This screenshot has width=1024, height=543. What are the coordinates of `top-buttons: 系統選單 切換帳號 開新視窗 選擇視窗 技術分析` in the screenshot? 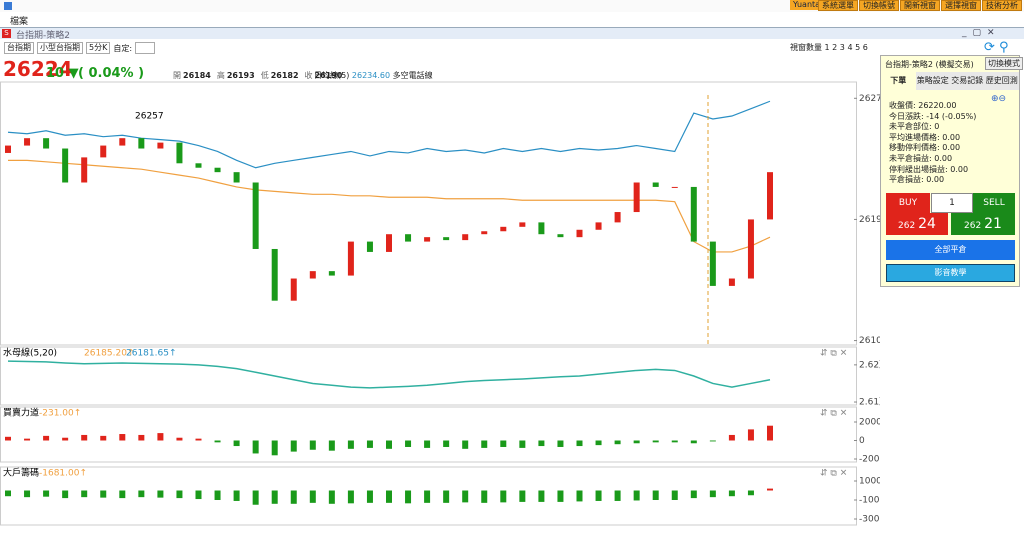 It's located at (920, 5).